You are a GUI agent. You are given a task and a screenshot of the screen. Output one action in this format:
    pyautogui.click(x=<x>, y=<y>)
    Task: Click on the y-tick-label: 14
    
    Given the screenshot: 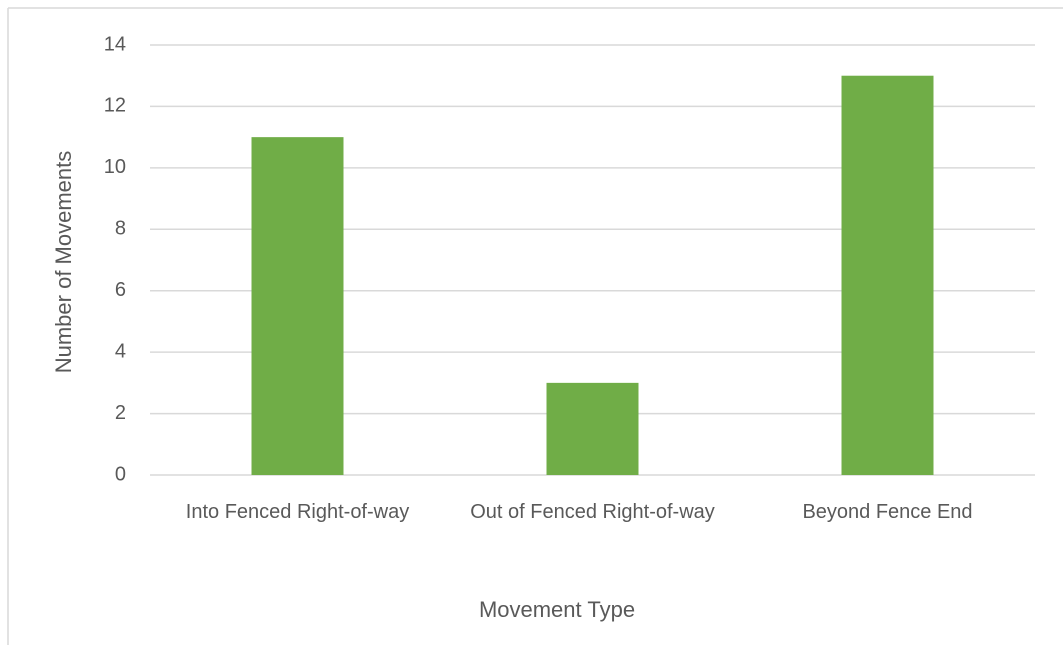 What is the action you would take?
    pyautogui.click(x=115, y=44)
    